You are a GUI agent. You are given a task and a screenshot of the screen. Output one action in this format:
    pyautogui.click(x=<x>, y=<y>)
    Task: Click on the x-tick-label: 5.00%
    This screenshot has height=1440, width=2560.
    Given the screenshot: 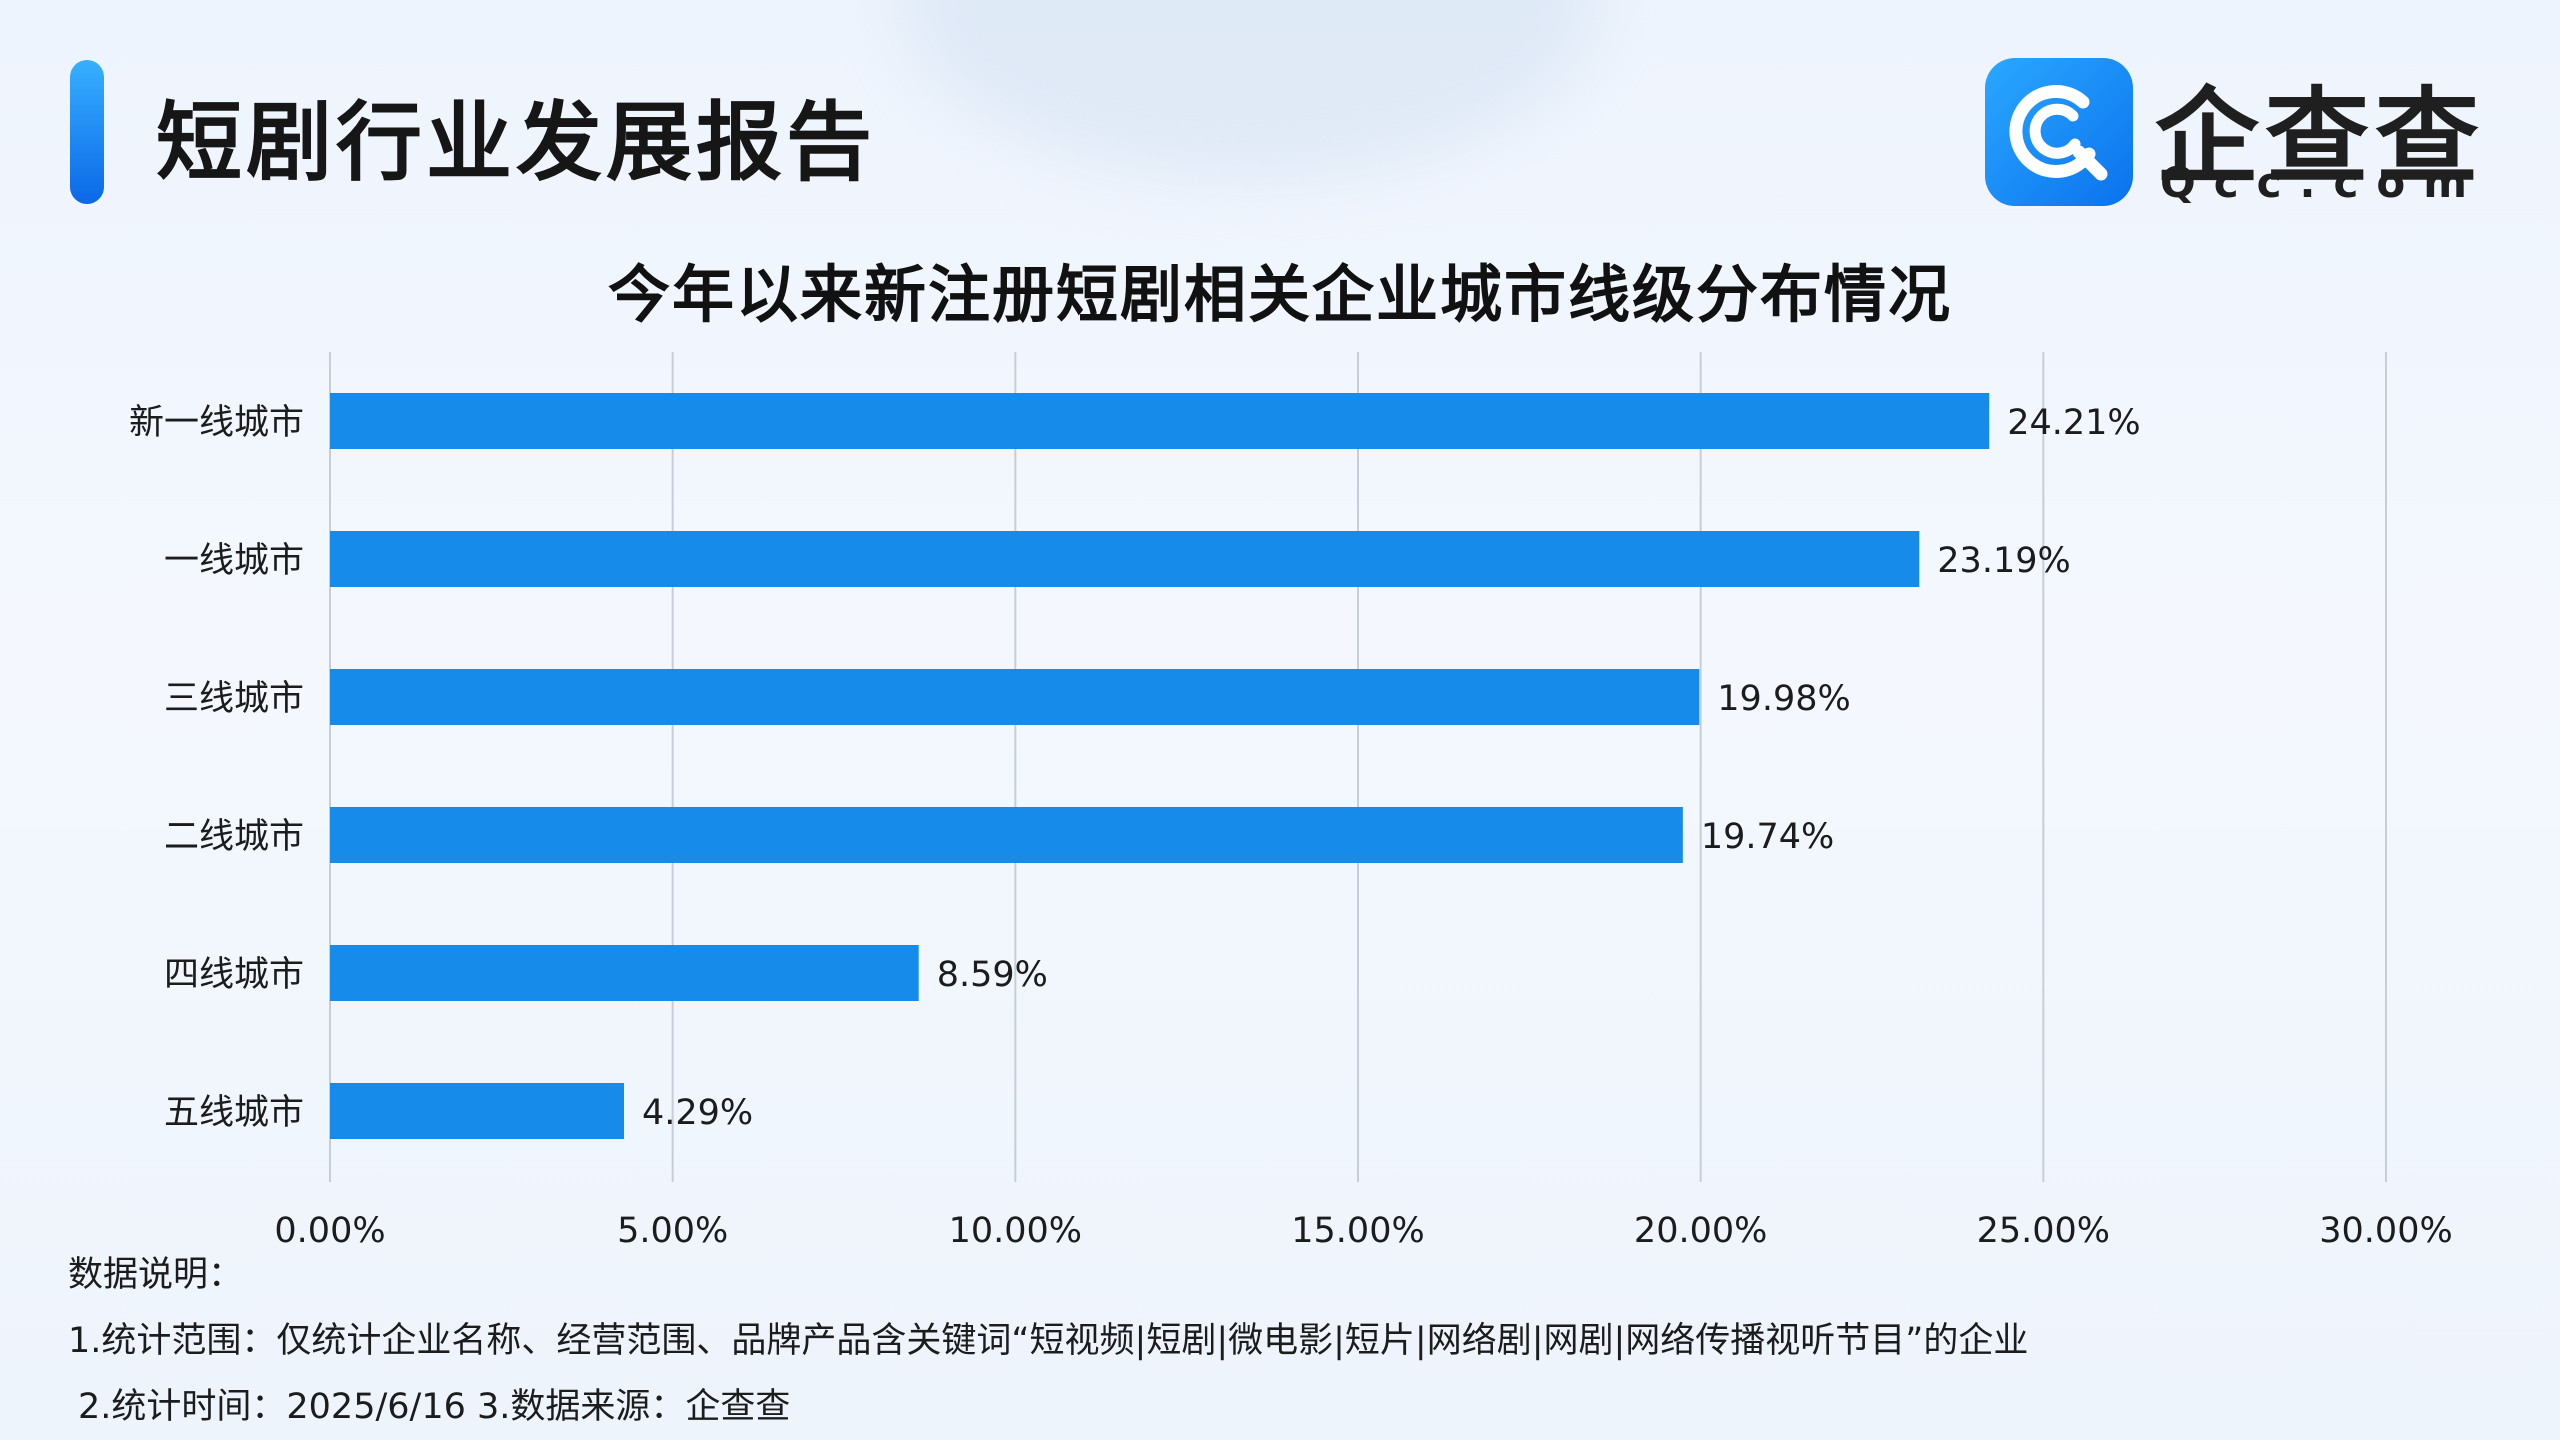 What is the action you would take?
    pyautogui.click(x=672, y=1231)
    